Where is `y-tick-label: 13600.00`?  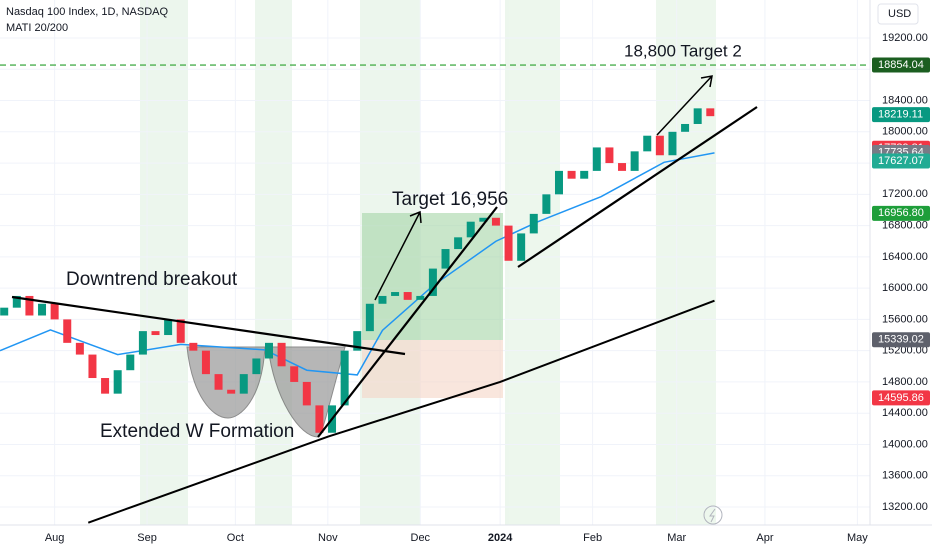 y-tick-label: 13600.00 is located at coordinates (905, 476).